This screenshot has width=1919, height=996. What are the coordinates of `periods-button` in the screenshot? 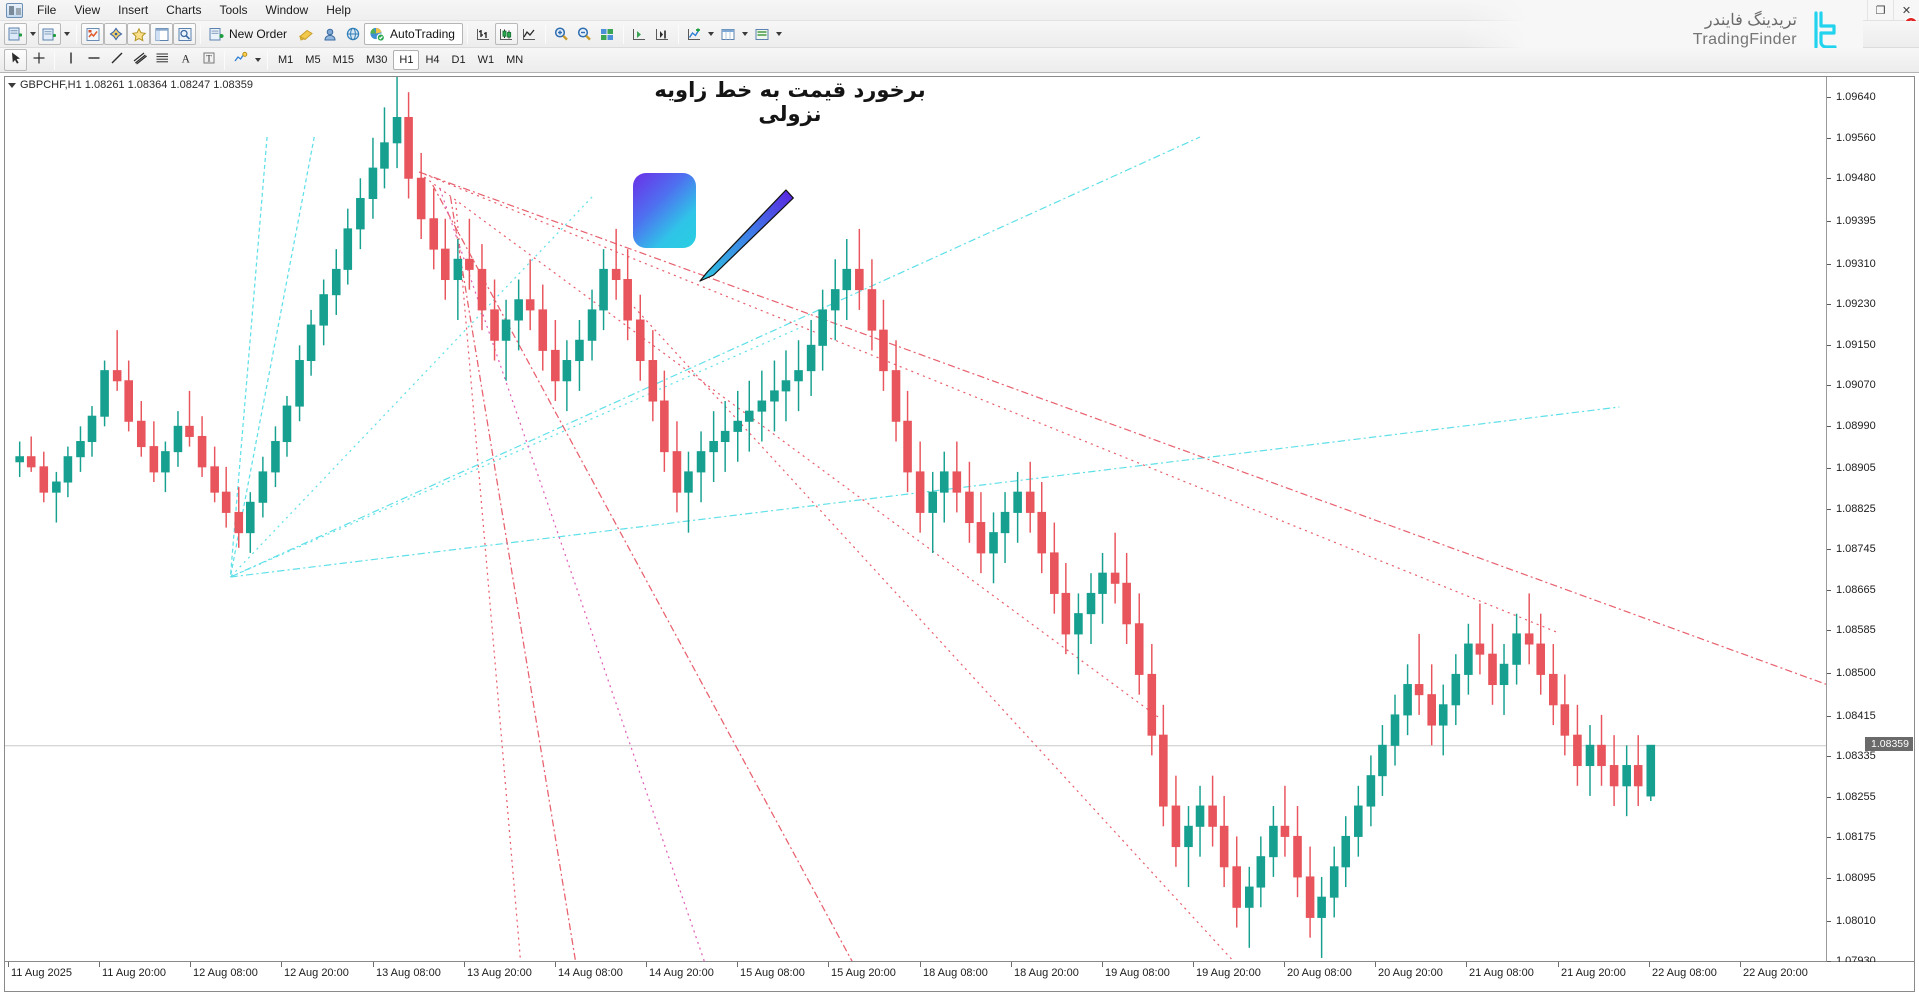 It's located at (728, 34).